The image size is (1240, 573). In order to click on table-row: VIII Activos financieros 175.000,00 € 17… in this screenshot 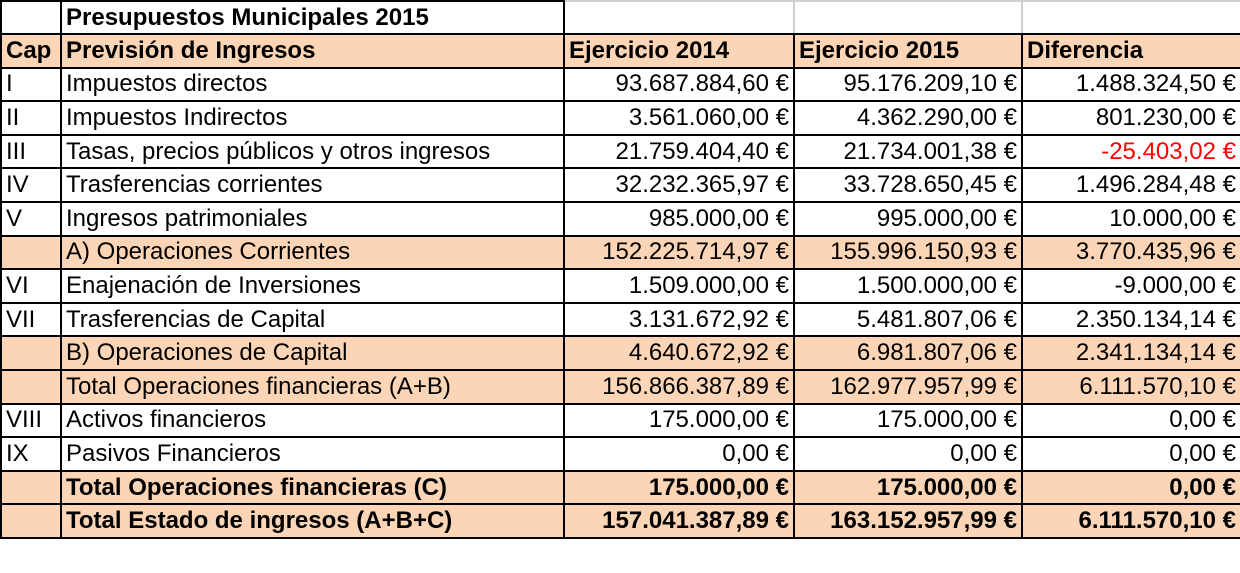, I will do `click(620, 420)`.